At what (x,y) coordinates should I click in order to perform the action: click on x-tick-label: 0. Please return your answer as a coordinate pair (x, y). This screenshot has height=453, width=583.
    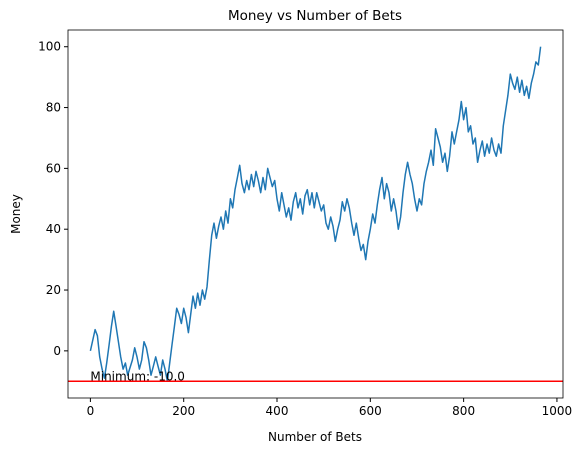
    Looking at the image, I should click on (91, 411).